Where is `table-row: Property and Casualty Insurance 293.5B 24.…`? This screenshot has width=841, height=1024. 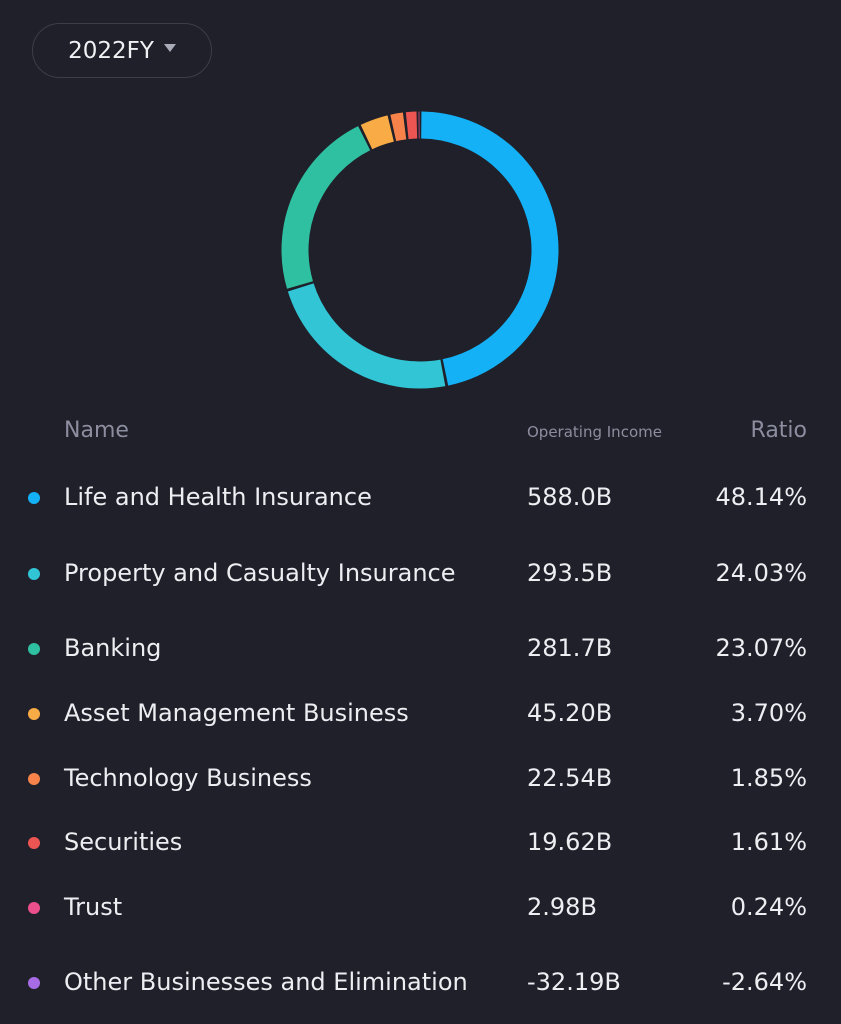 table-row: Property and Casualty Insurance 293.5B 24.… is located at coordinates (420, 574).